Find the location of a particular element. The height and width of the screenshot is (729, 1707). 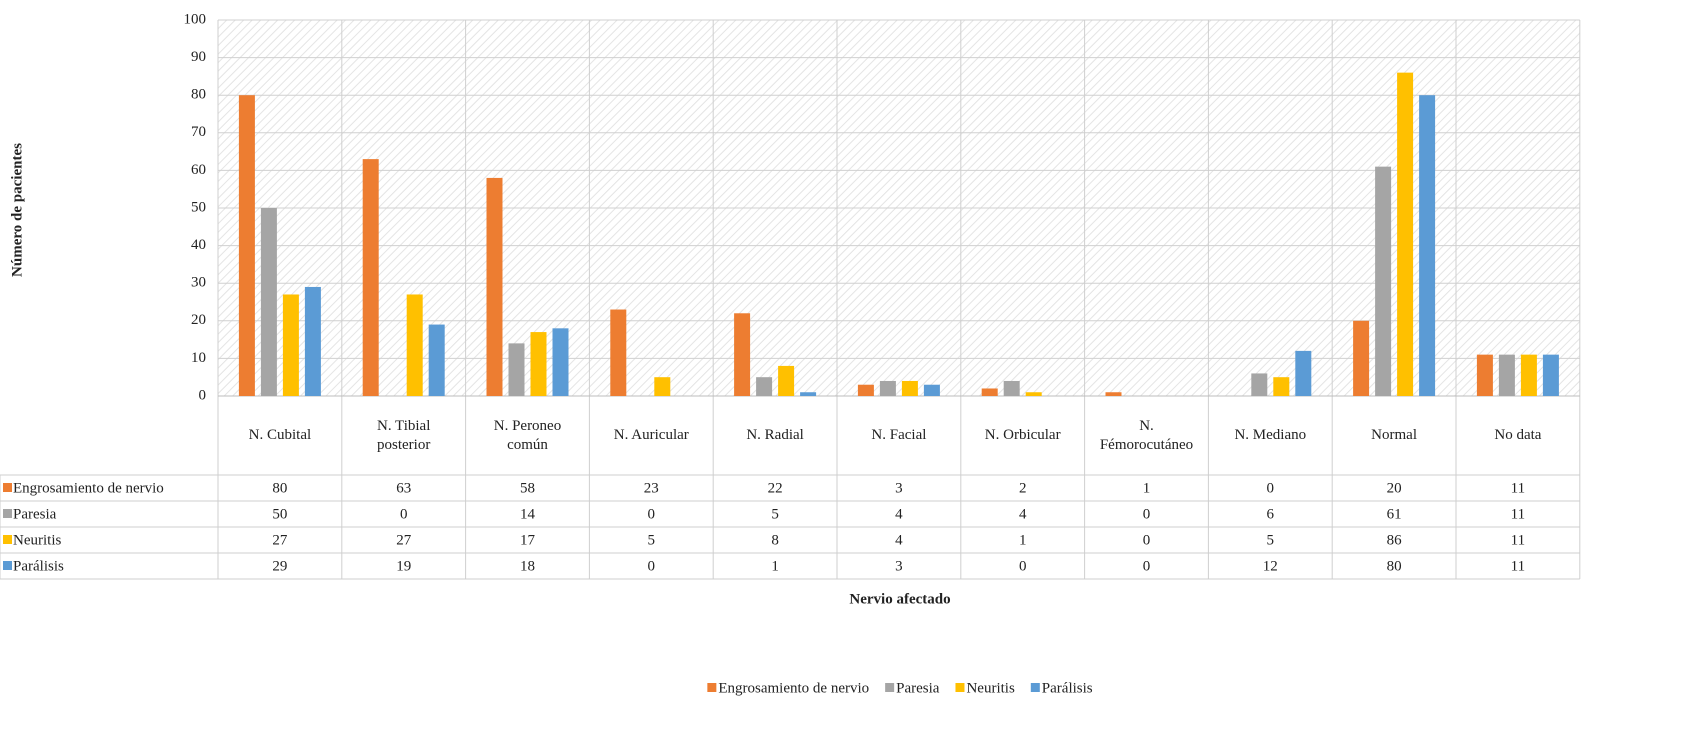

x-tick-label: N. Auricular is located at coordinates (651, 435).